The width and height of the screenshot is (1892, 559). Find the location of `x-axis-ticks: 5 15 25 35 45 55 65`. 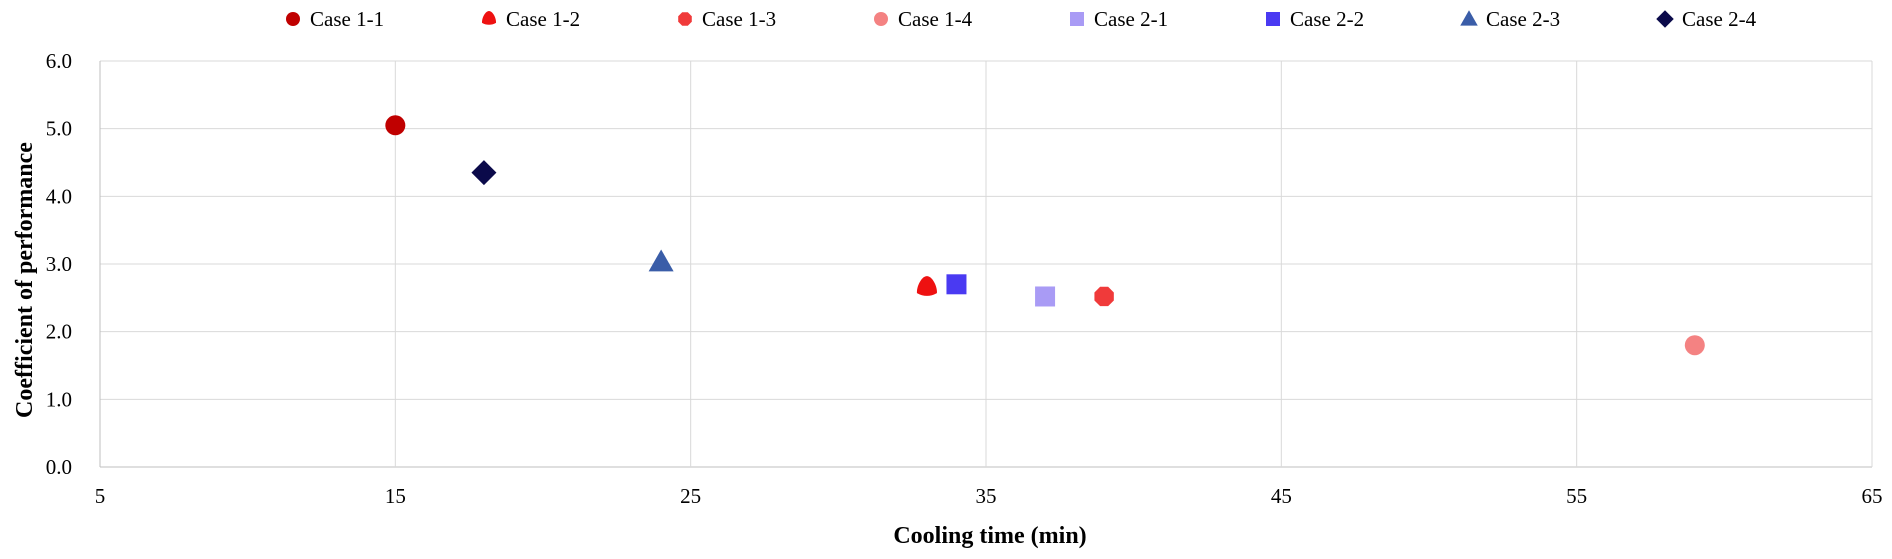

x-axis-ticks: 5 15 25 35 45 55 65 is located at coordinates (989, 496).